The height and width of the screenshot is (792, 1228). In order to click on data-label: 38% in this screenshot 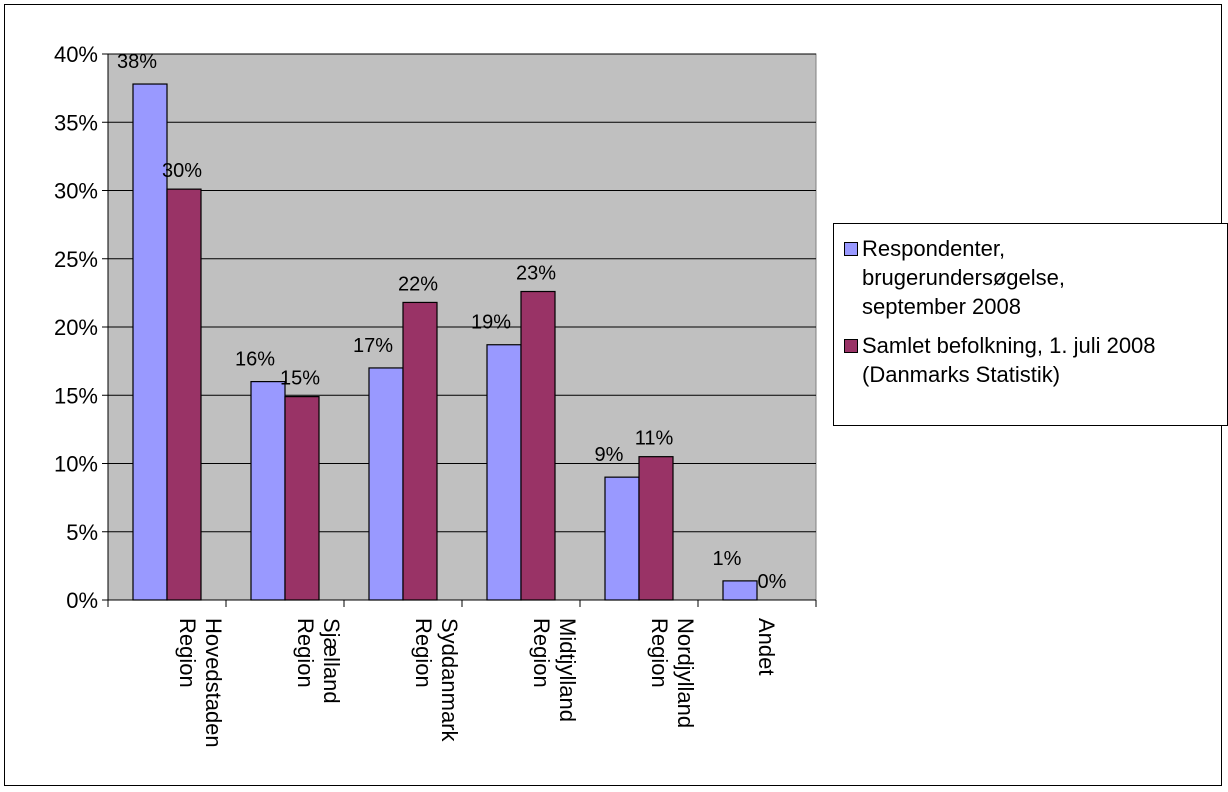, I will do `click(137, 62)`.